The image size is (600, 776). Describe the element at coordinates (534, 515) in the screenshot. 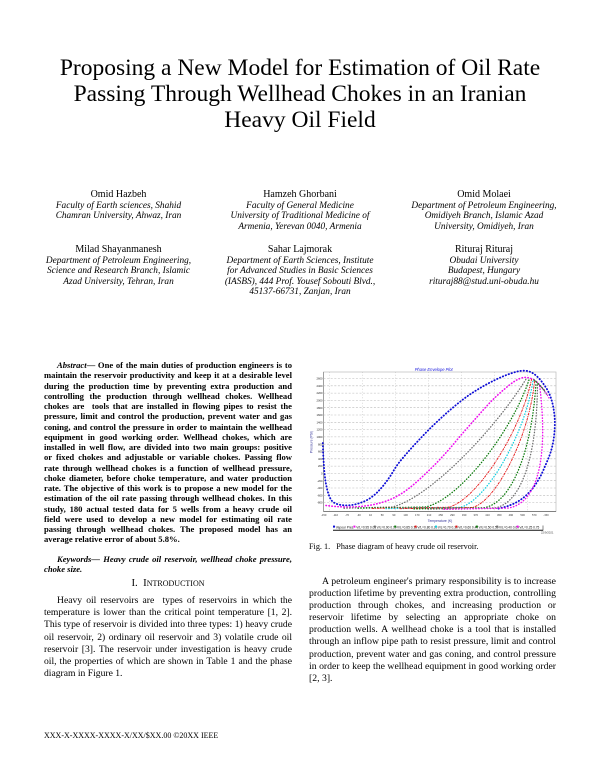

I see `svg-text: 570` at that location.